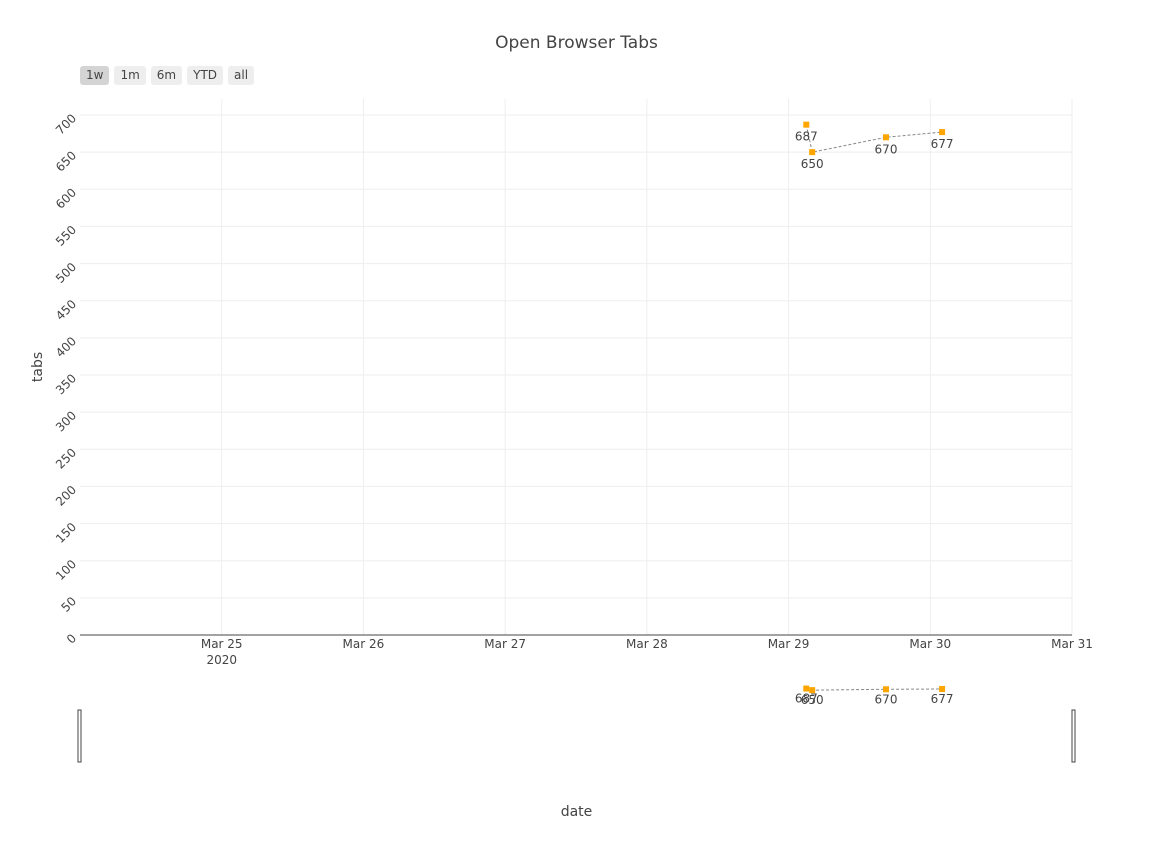  I want to click on y-tick-label: 300, so click(66, 421).